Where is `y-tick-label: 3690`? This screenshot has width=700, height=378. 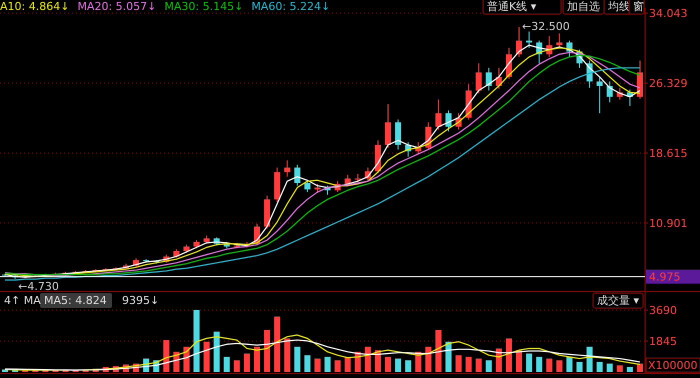 y-tick-label: 3690 is located at coordinates (663, 310).